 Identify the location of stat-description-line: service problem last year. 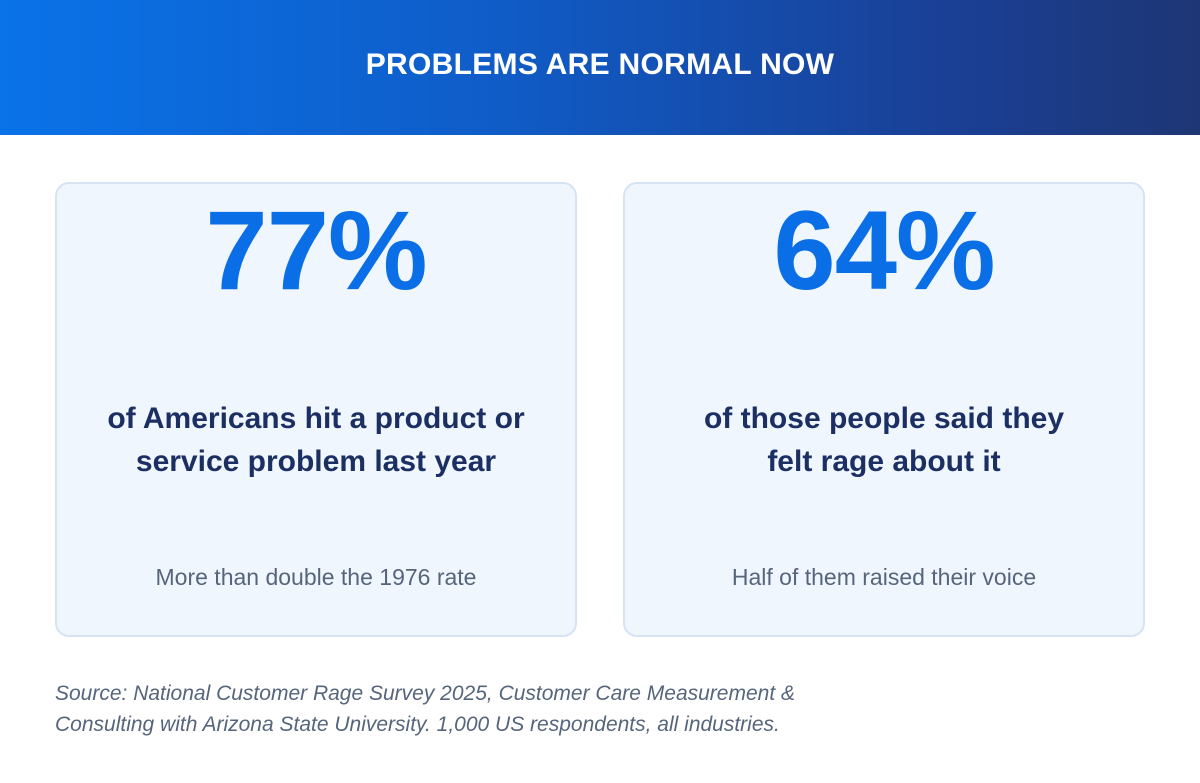
(316, 461).